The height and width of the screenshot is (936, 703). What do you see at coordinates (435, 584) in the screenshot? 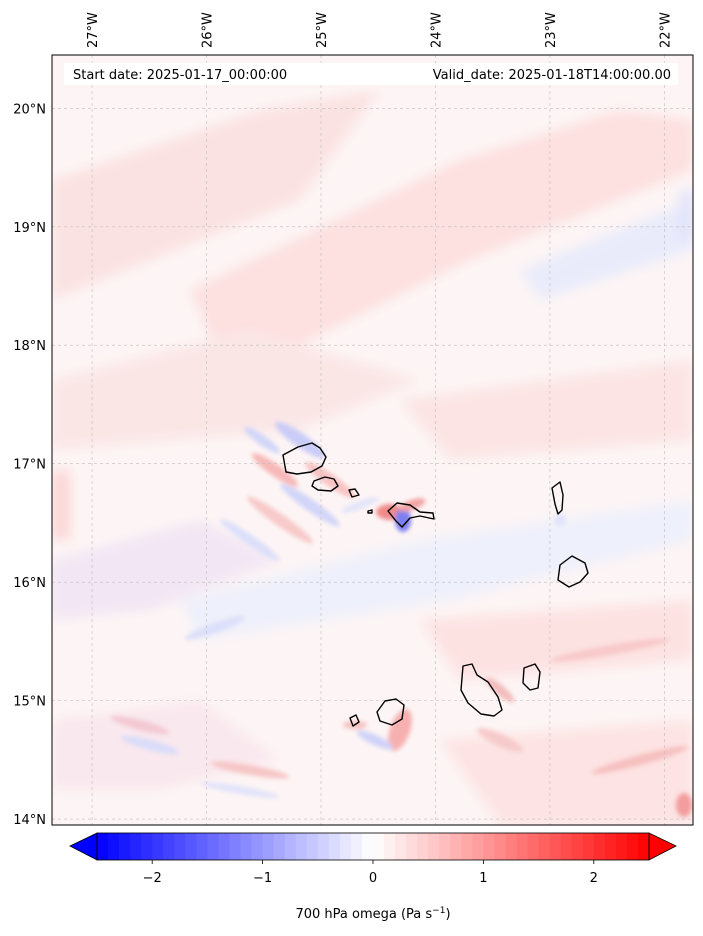
I see `coastlines` at bounding box center [435, 584].